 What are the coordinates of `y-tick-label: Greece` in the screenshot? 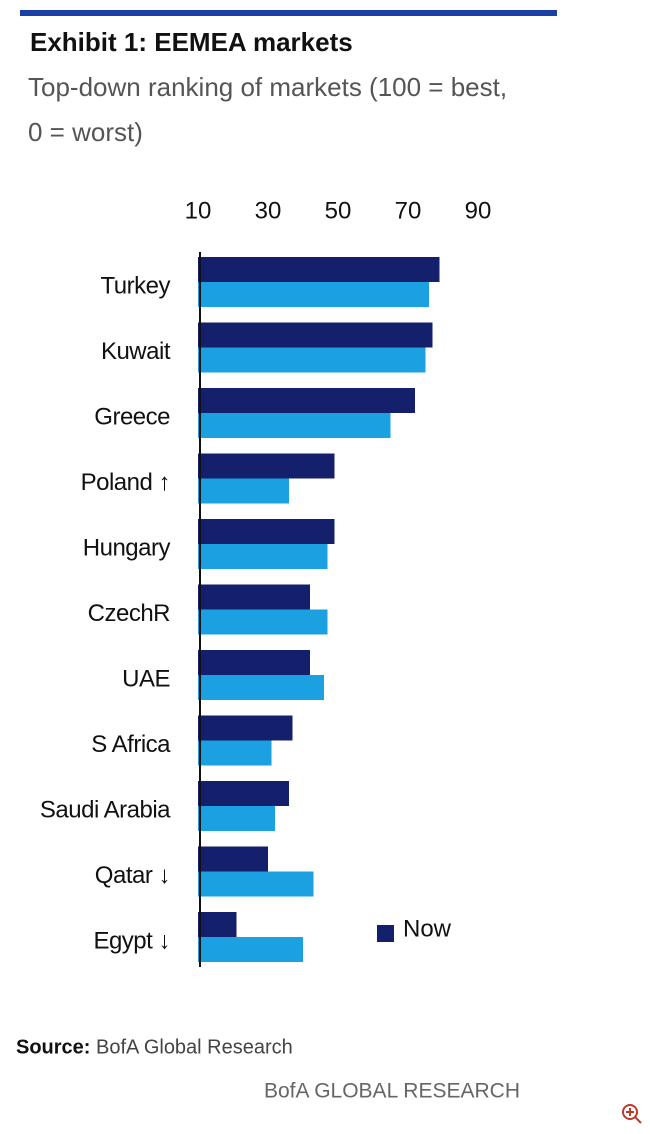 It's located at (132, 416).